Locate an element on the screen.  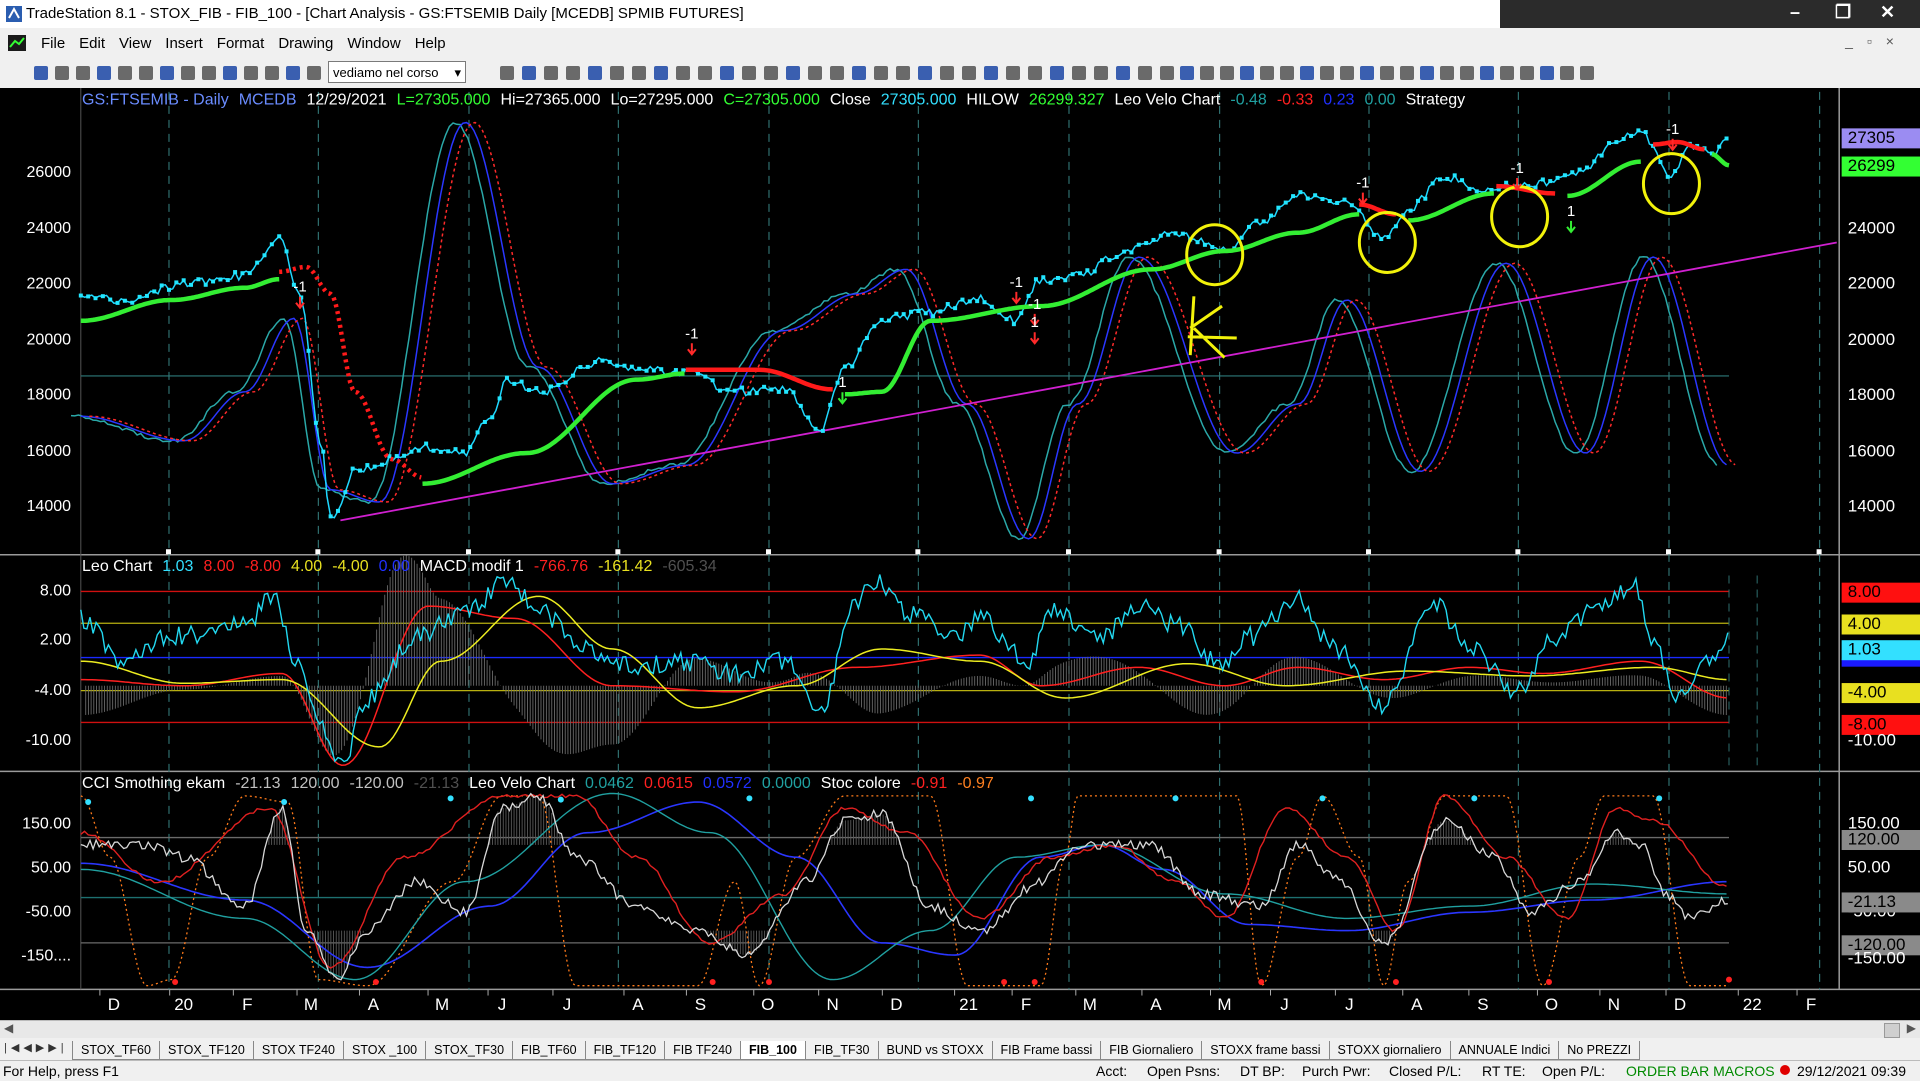
tab: No PREZZI is located at coordinates (1599, 1050).